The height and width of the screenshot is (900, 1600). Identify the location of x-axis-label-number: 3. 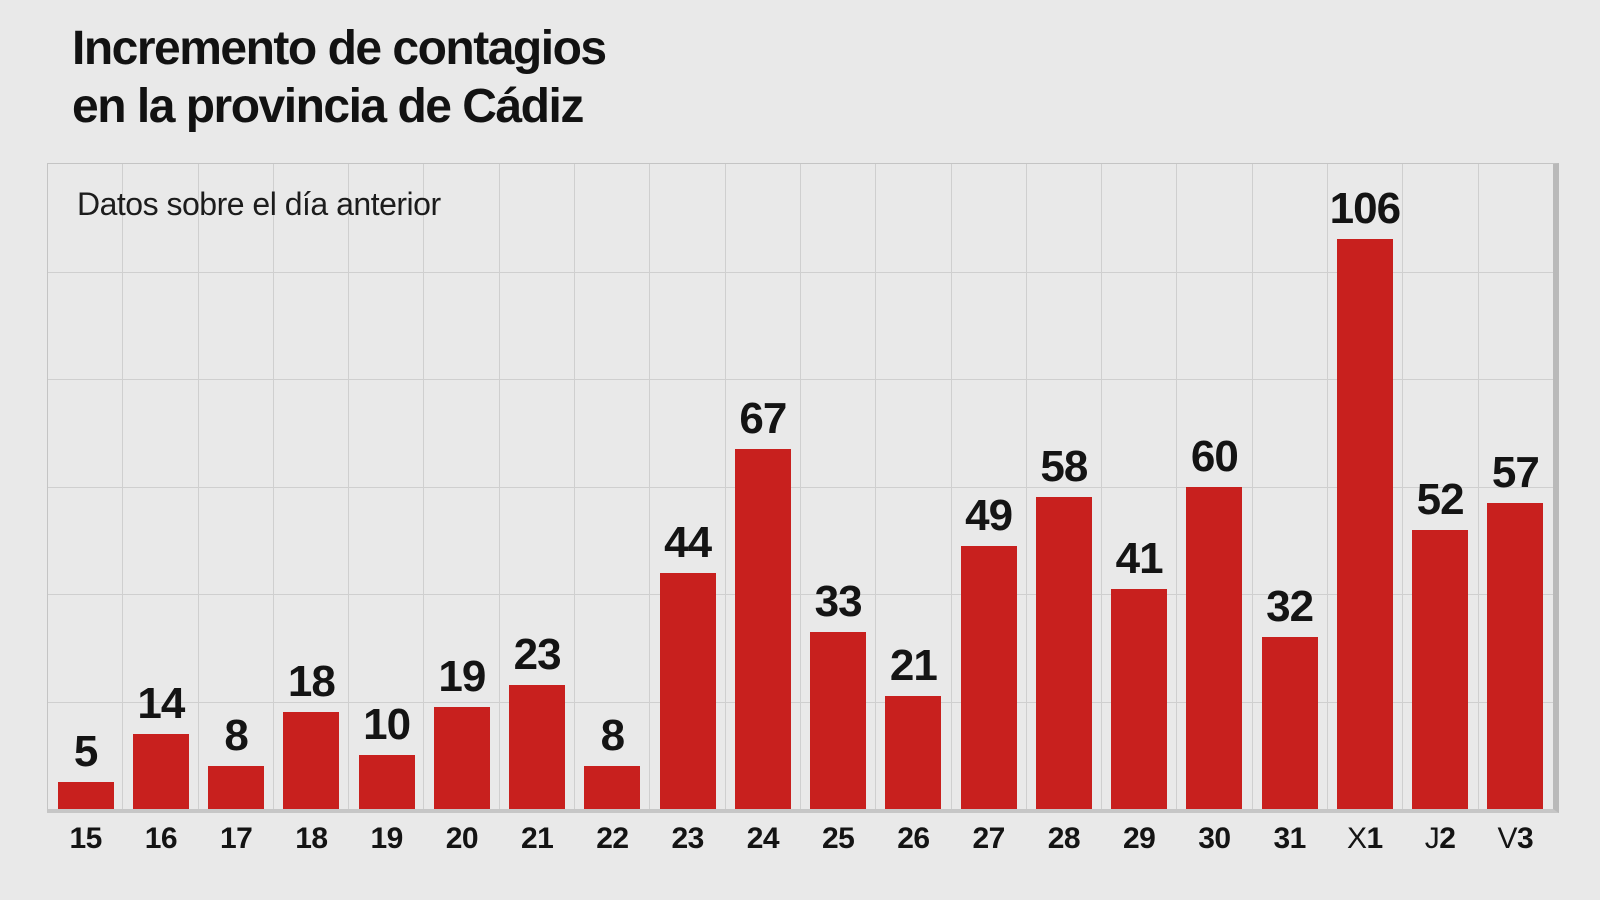
(1525, 838).